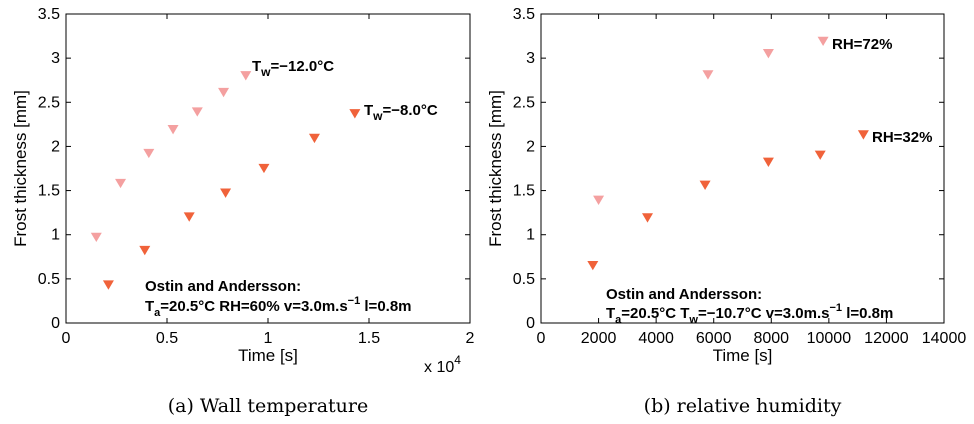 Image resolution: width=974 pixels, height=424 pixels. Describe the element at coordinates (268, 338) in the screenshot. I see `x-tick-label: 1` at that location.